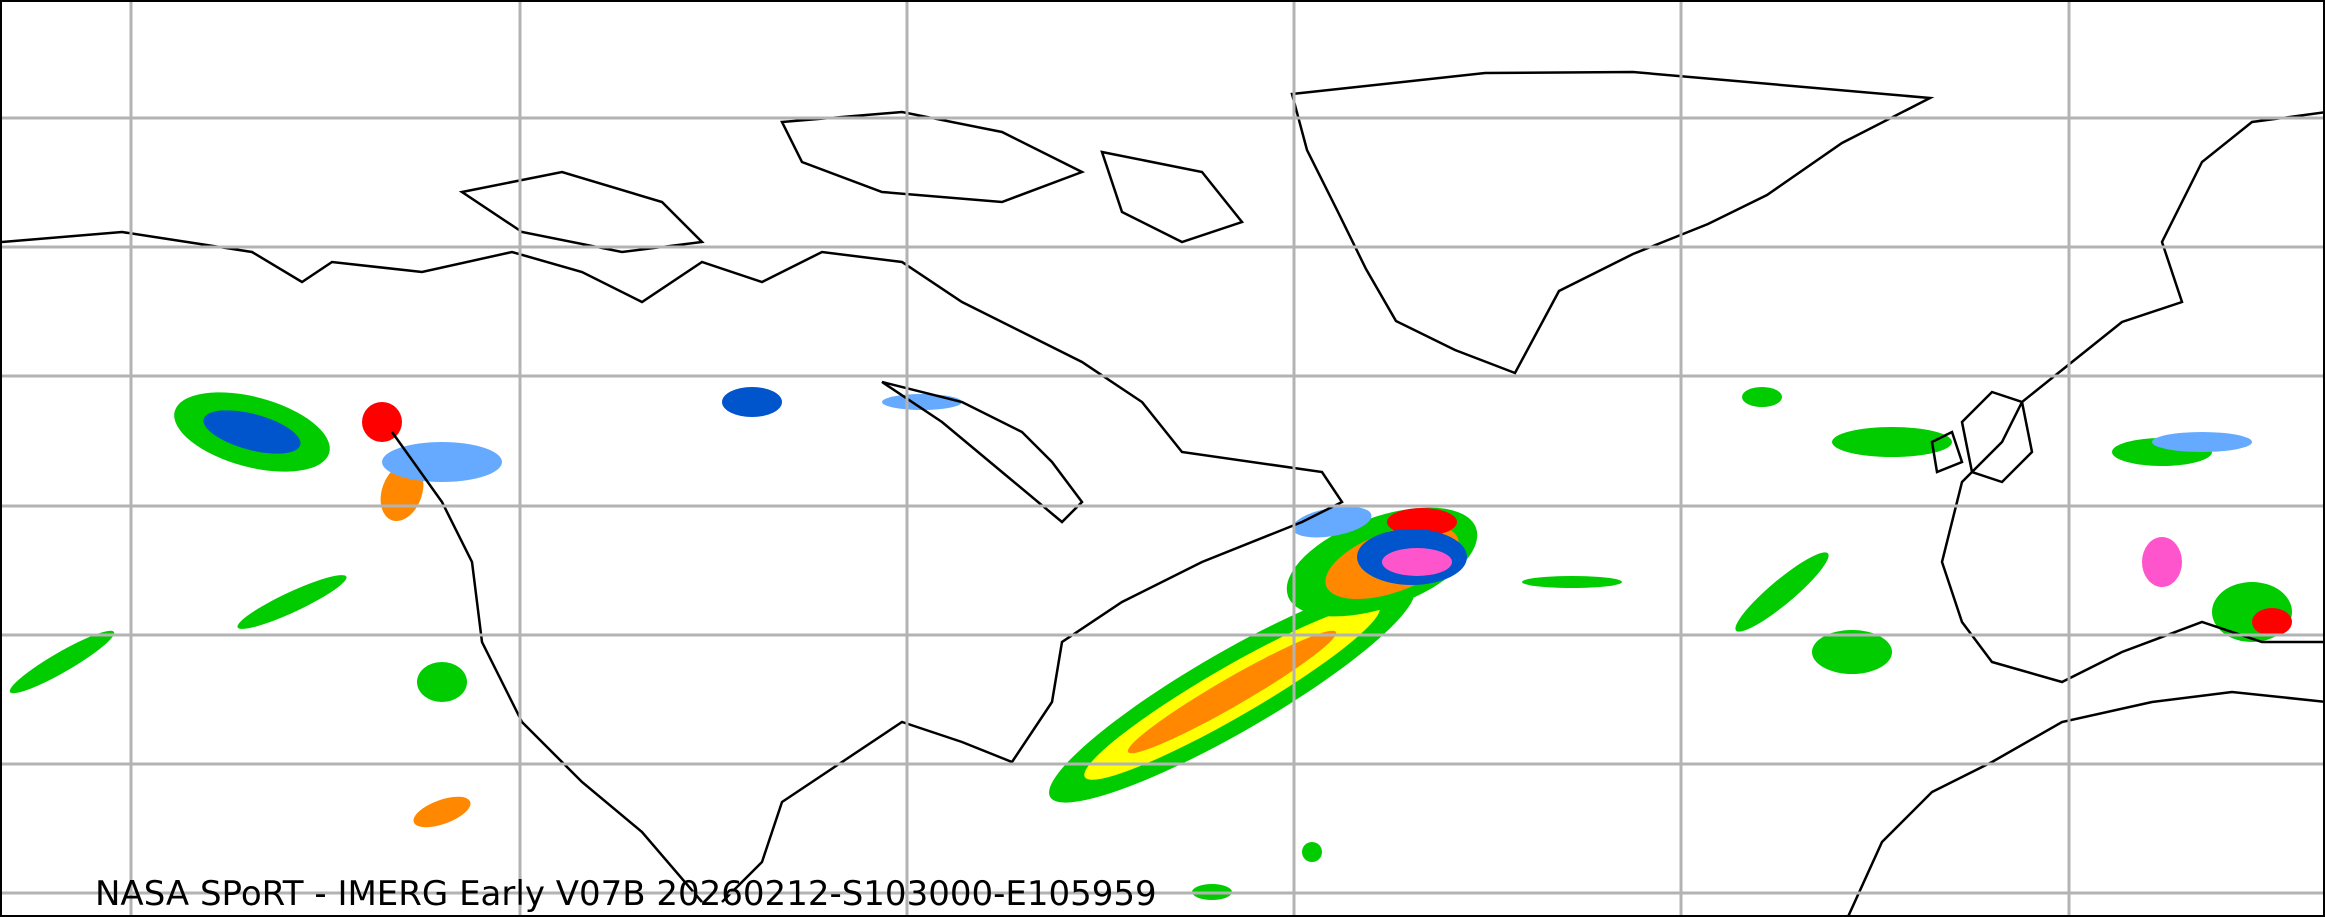 This screenshot has width=2325, height=917. I want to click on africa-coast, so click(2085, 802).